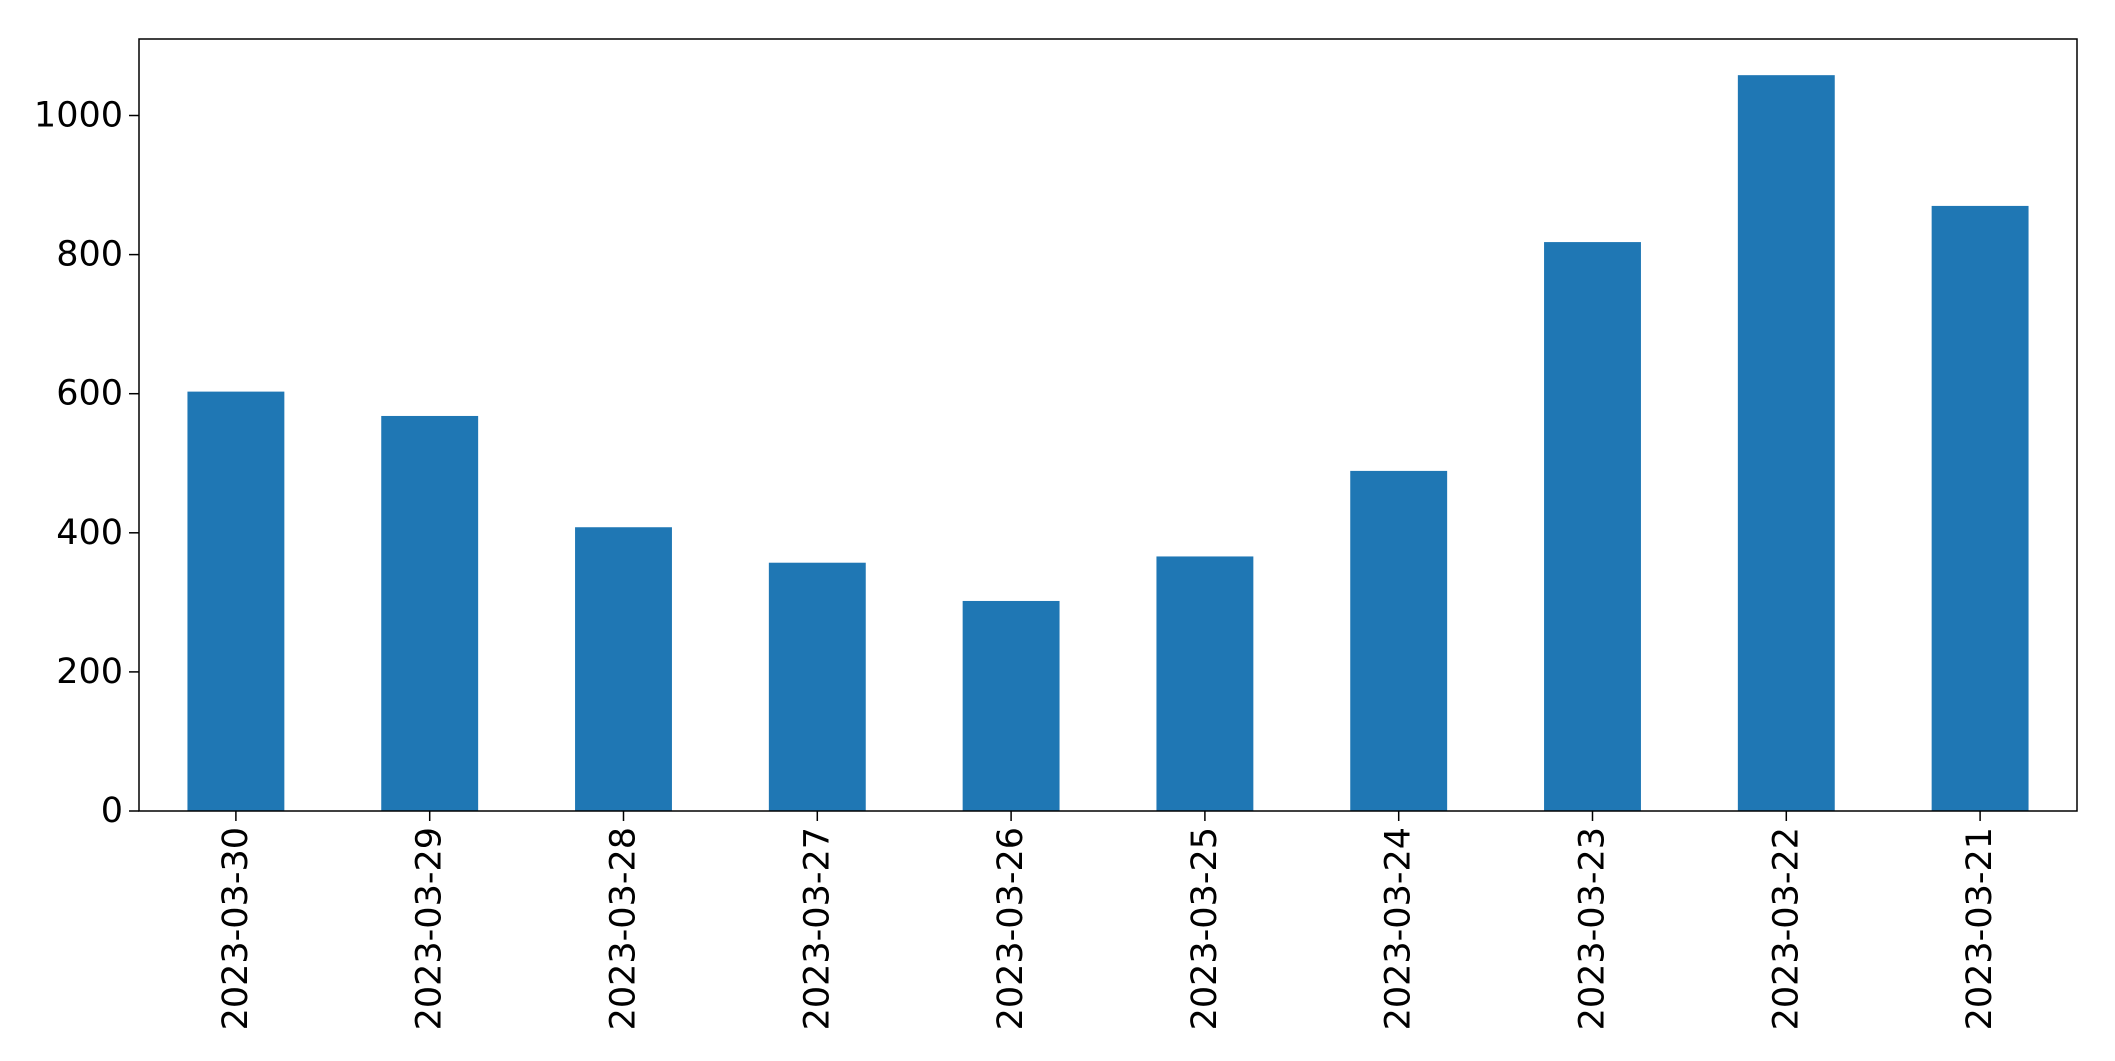  What do you see at coordinates (817, 928) in the screenshot?
I see `x-tick-label: 2023-03-27` at bounding box center [817, 928].